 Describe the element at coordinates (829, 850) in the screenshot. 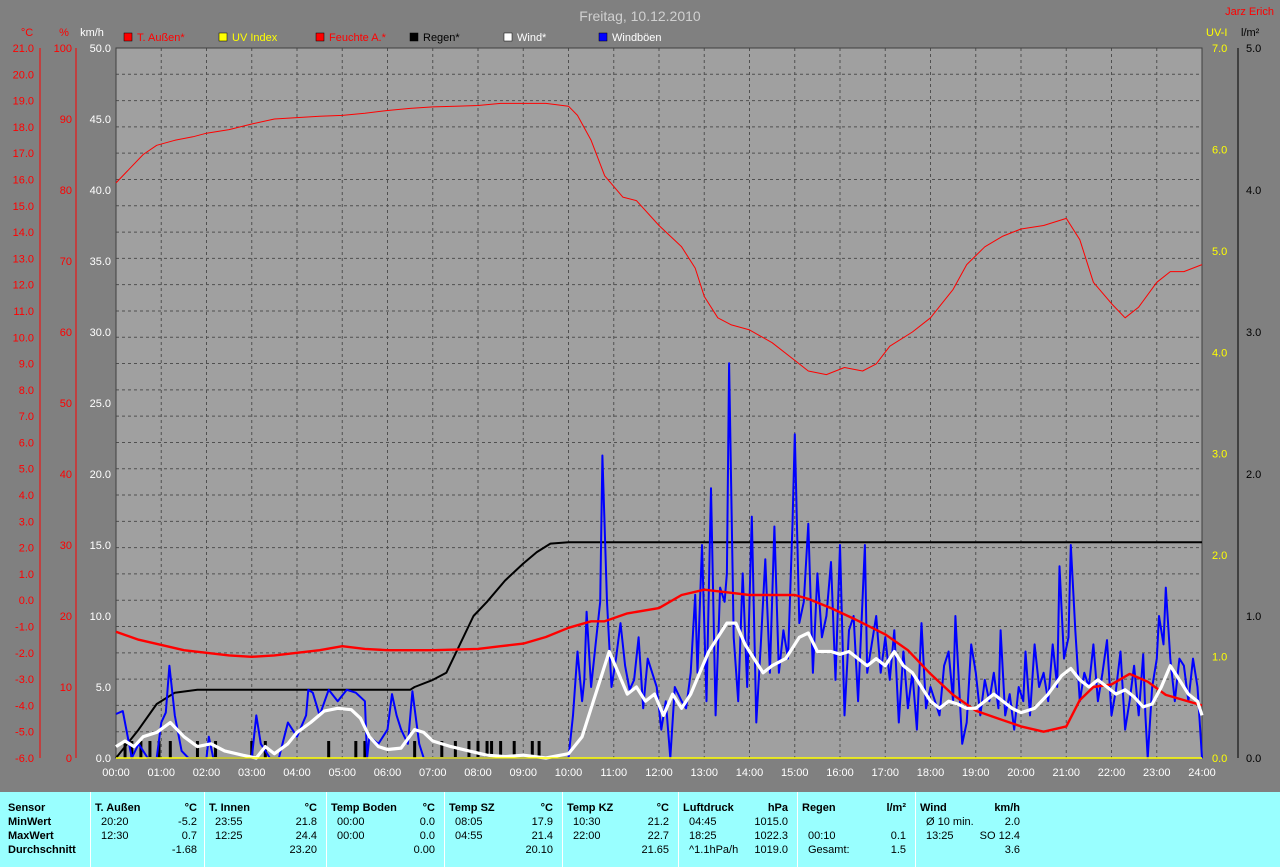

I see `stat-time: Gesamt:` at that location.